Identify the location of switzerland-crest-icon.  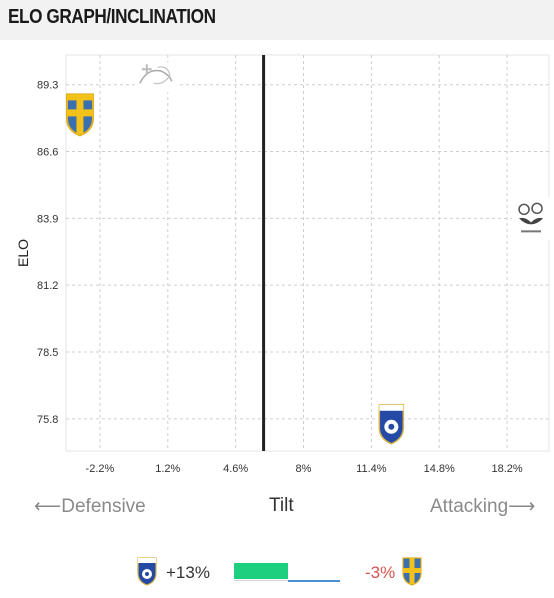
(155, 77).